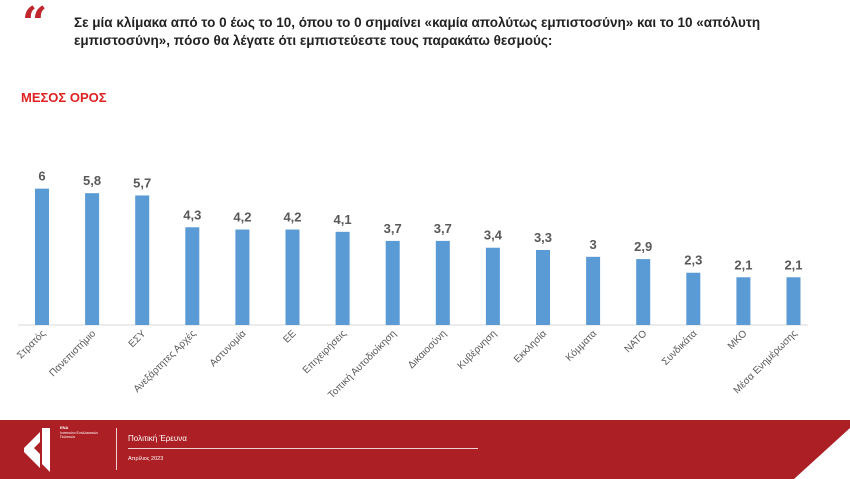  I want to click on category-label: ΕΕ, so click(289, 336).